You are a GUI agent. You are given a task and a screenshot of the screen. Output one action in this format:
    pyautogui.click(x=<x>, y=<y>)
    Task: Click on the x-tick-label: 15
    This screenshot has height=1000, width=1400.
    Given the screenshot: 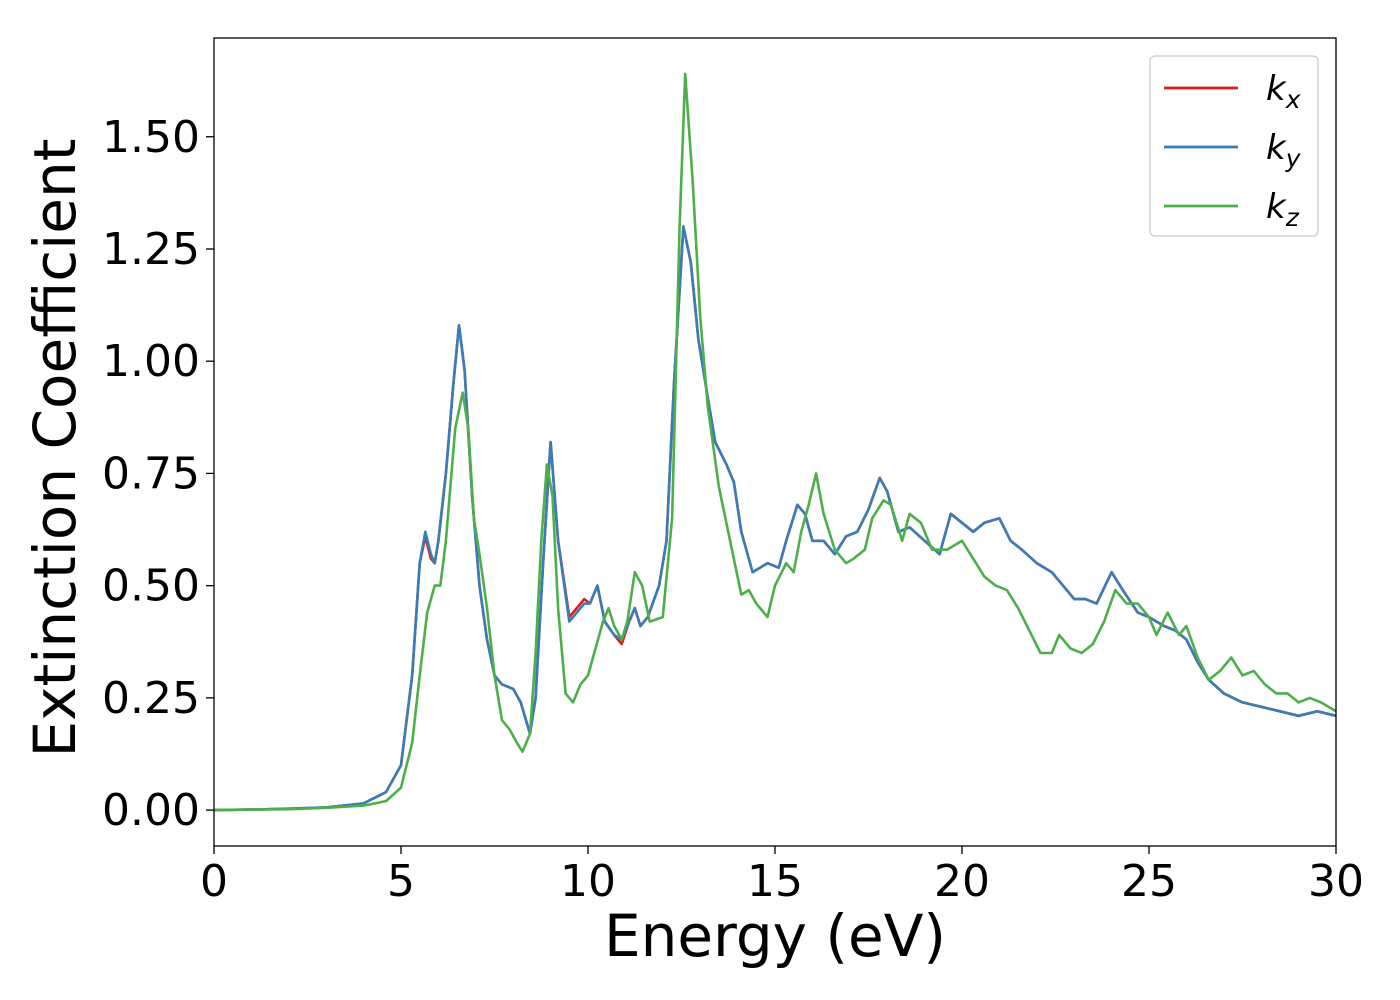 What is the action you would take?
    pyautogui.click(x=775, y=881)
    